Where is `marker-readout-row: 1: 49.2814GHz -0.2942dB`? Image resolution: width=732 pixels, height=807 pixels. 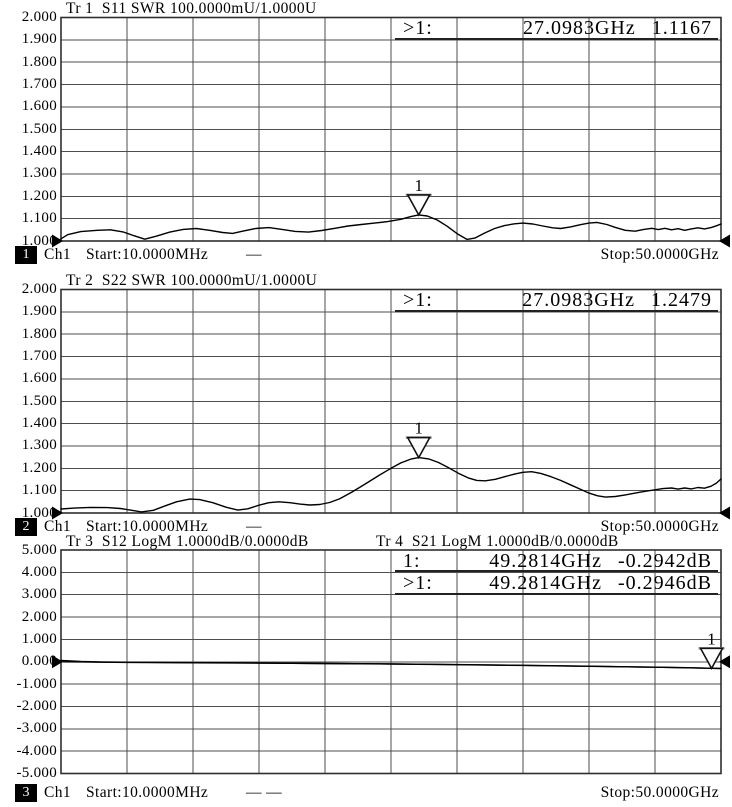 marker-readout-row: 1: 49.2814GHz -0.2942dB is located at coordinates (556, 562).